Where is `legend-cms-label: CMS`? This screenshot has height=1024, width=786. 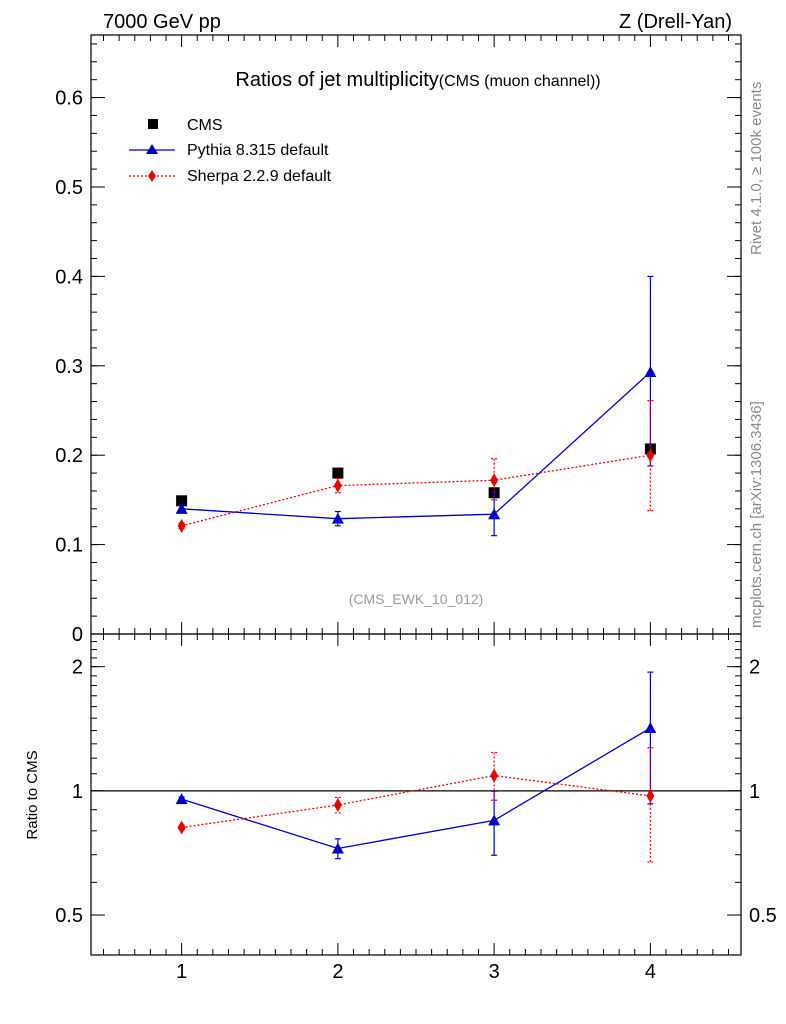
legend-cms-label: CMS is located at coordinates (205, 125).